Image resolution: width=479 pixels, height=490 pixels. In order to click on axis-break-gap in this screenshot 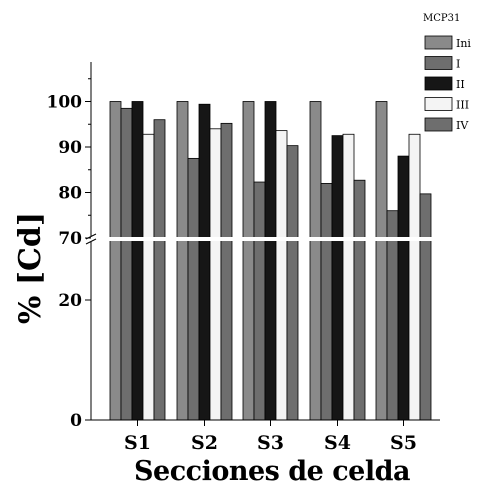, I will do `click(263, 239)`.